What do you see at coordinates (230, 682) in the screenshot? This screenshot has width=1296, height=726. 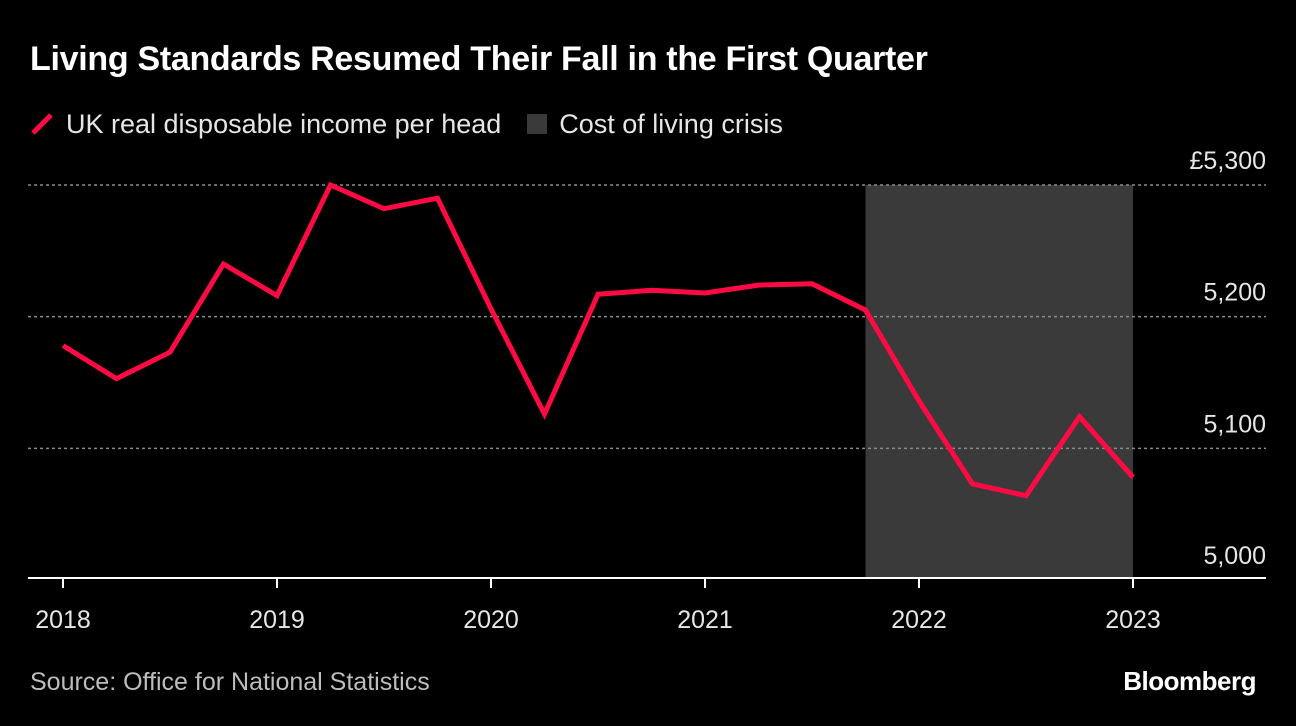 I see `source-note: Source: Office for National Statistics` at bounding box center [230, 682].